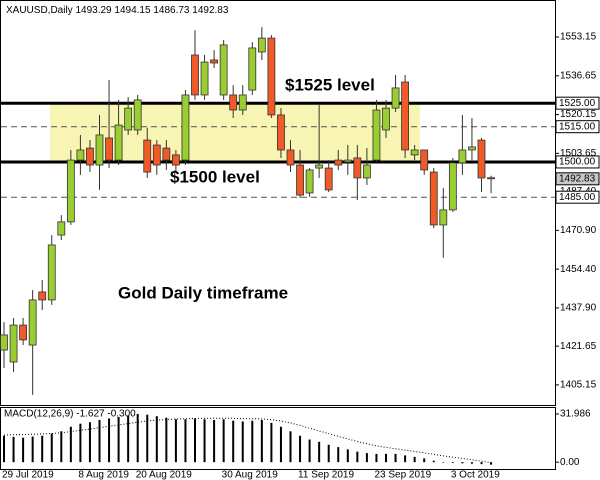  What do you see at coordinates (578, 75) in the screenshot?
I see `y-tick-label: 1536.65` at bounding box center [578, 75].